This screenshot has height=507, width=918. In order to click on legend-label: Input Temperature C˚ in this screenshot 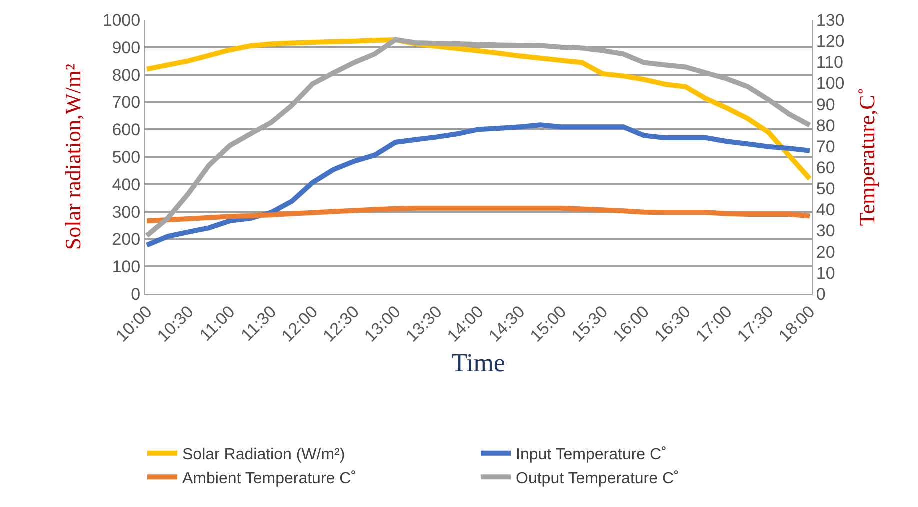, I will do `click(591, 455)`.